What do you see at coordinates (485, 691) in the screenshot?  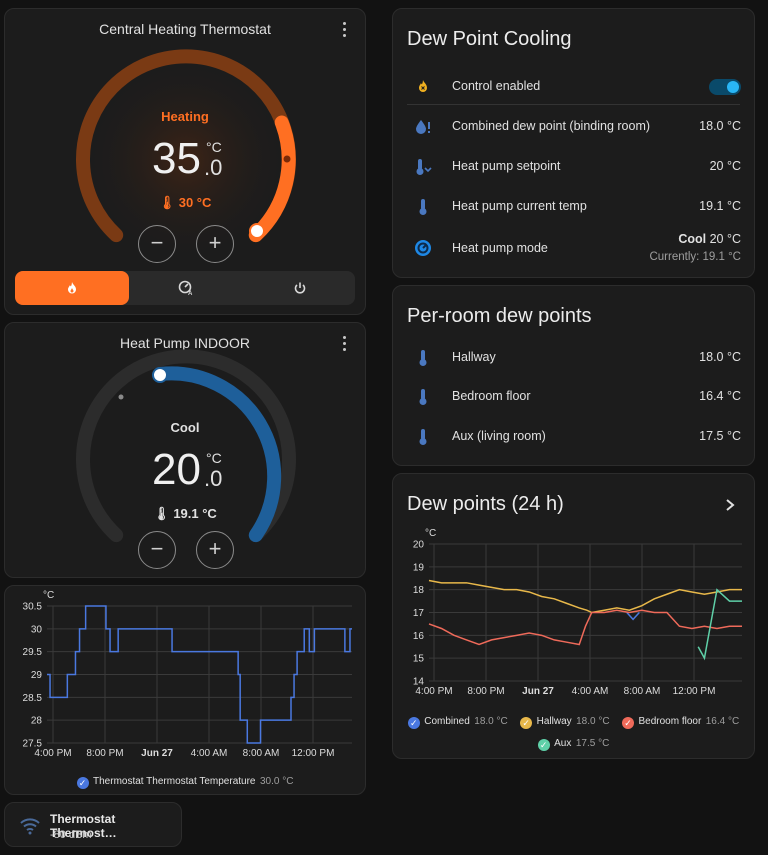 I see `x-tick-label: 8:00 PM` at bounding box center [485, 691].